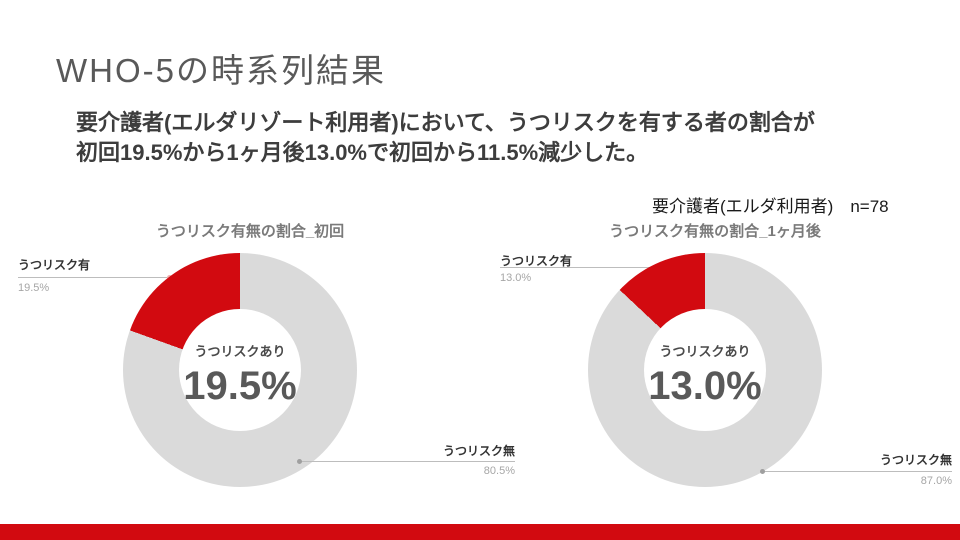 The height and width of the screenshot is (540, 960). What do you see at coordinates (445, 122) in the screenshot?
I see `summary-line-1: 要介護者(エルダリゾート利用者)において、うつリスクを有する者の割合が` at bounding box center [445, 122].